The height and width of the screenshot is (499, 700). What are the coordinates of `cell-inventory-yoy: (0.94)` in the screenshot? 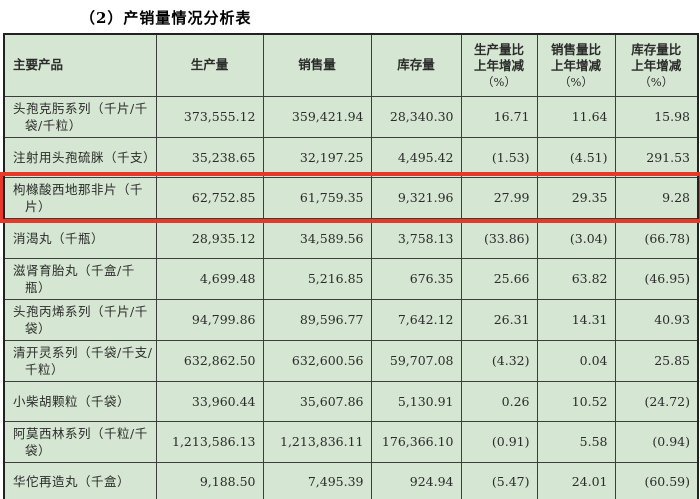 It's located at (656, 441).